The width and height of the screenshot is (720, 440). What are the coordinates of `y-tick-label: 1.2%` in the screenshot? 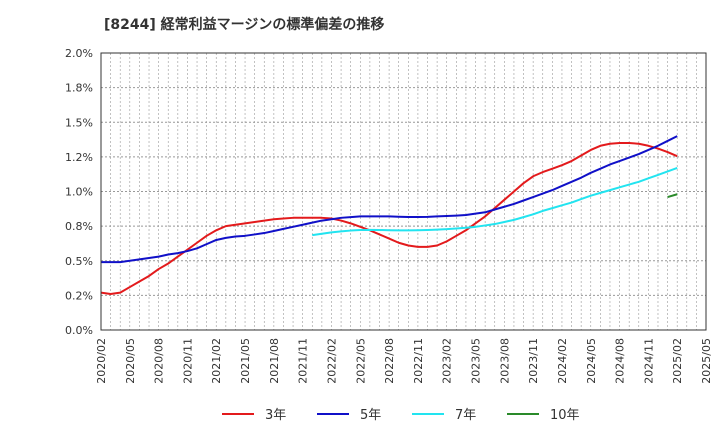 It's located at (79, 157).